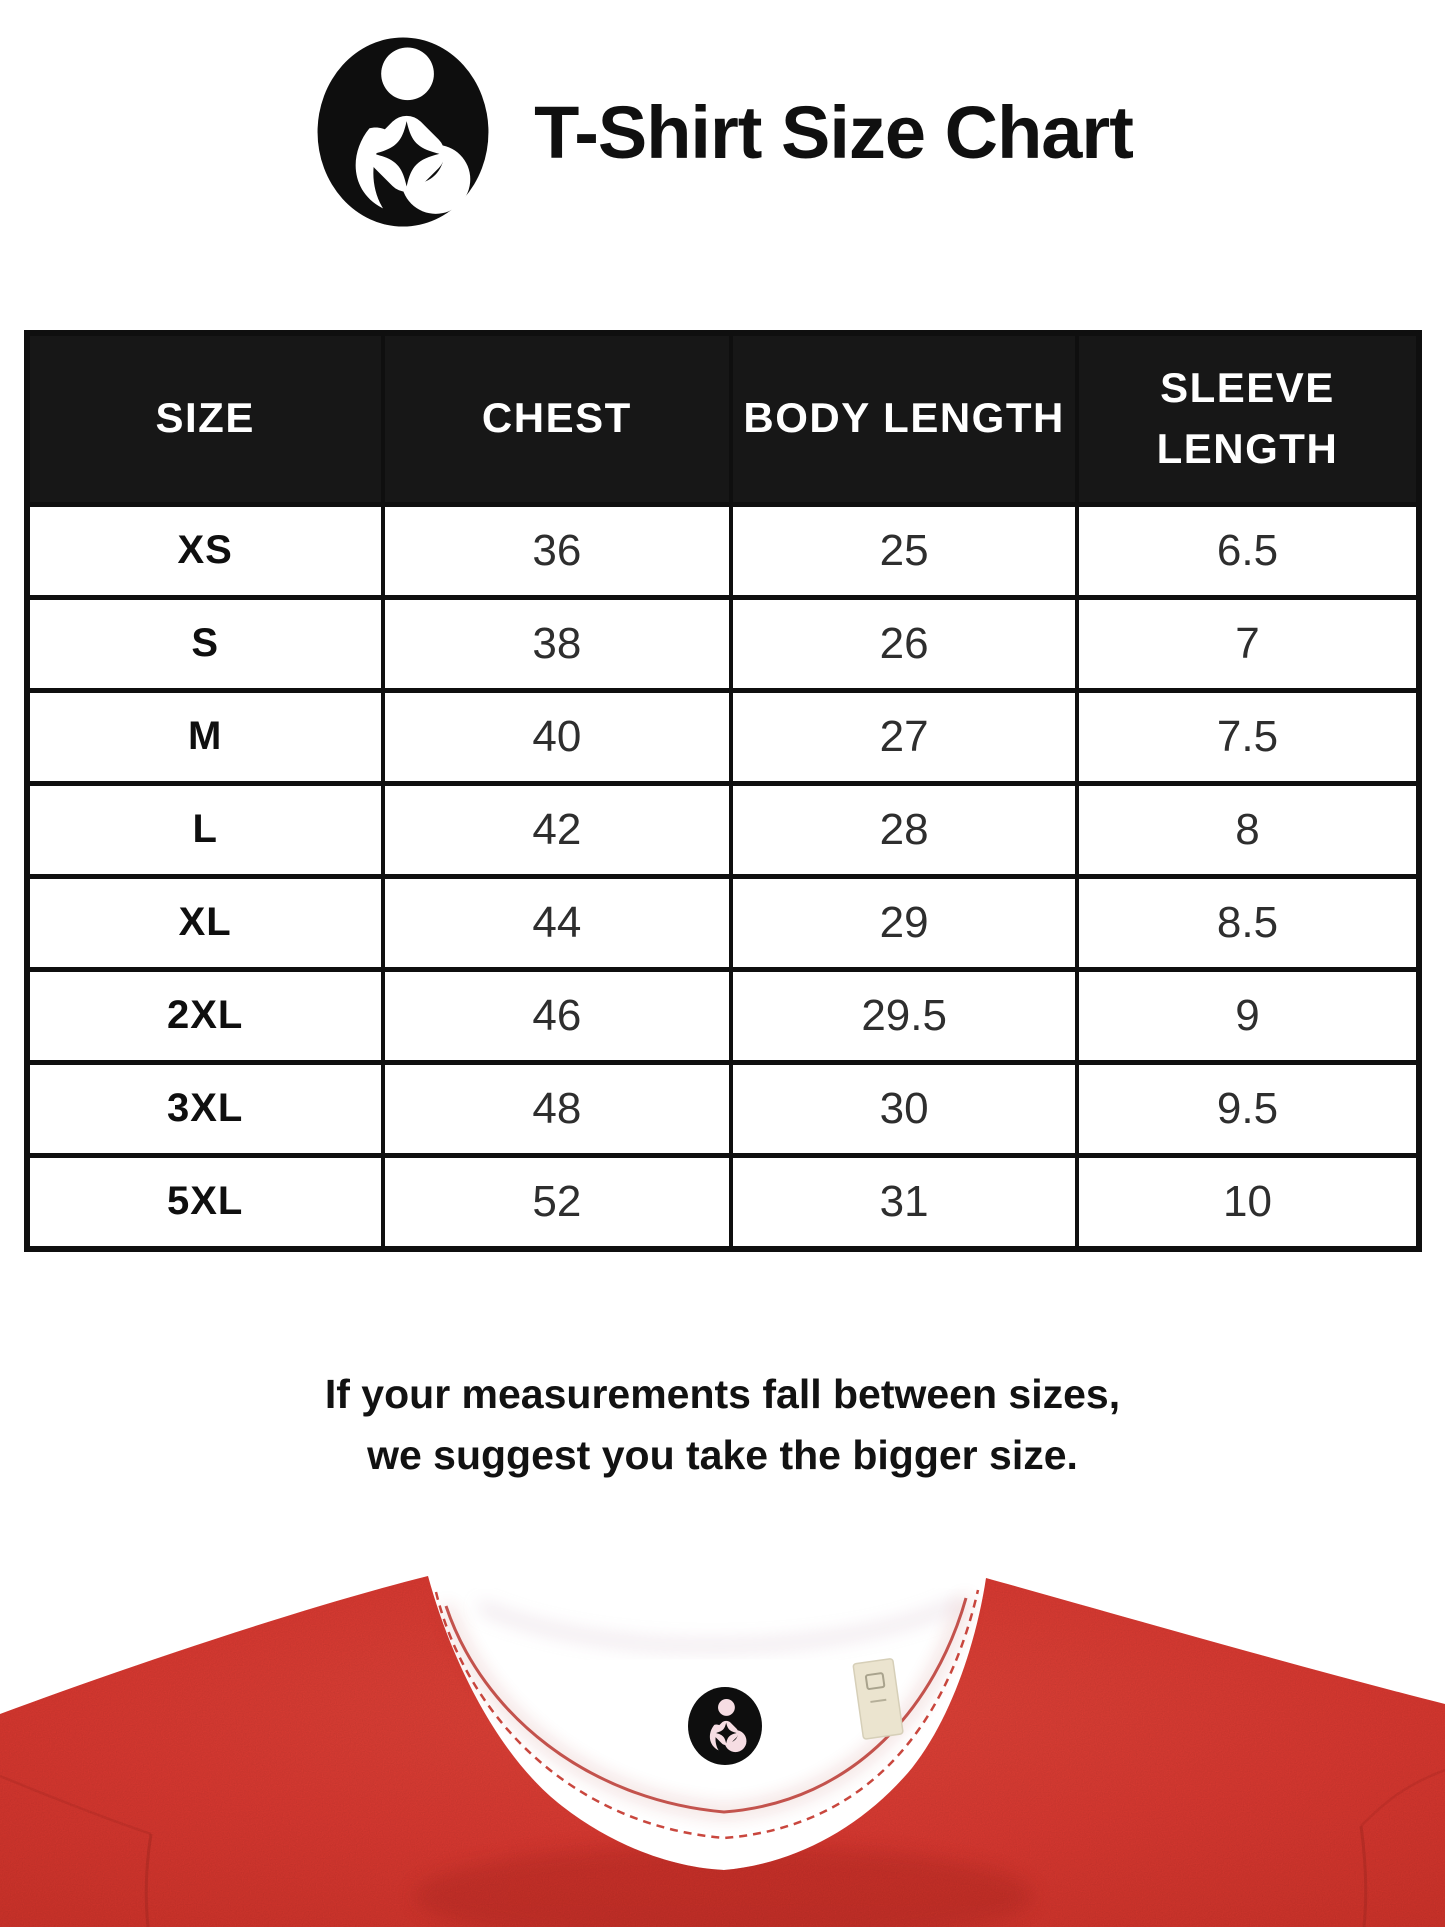 The height and width of the screenshot is (1927, 1445). Describe the element at coordinates (556, 736) in the screenshot. I see `cell-chest: 40` at that location.